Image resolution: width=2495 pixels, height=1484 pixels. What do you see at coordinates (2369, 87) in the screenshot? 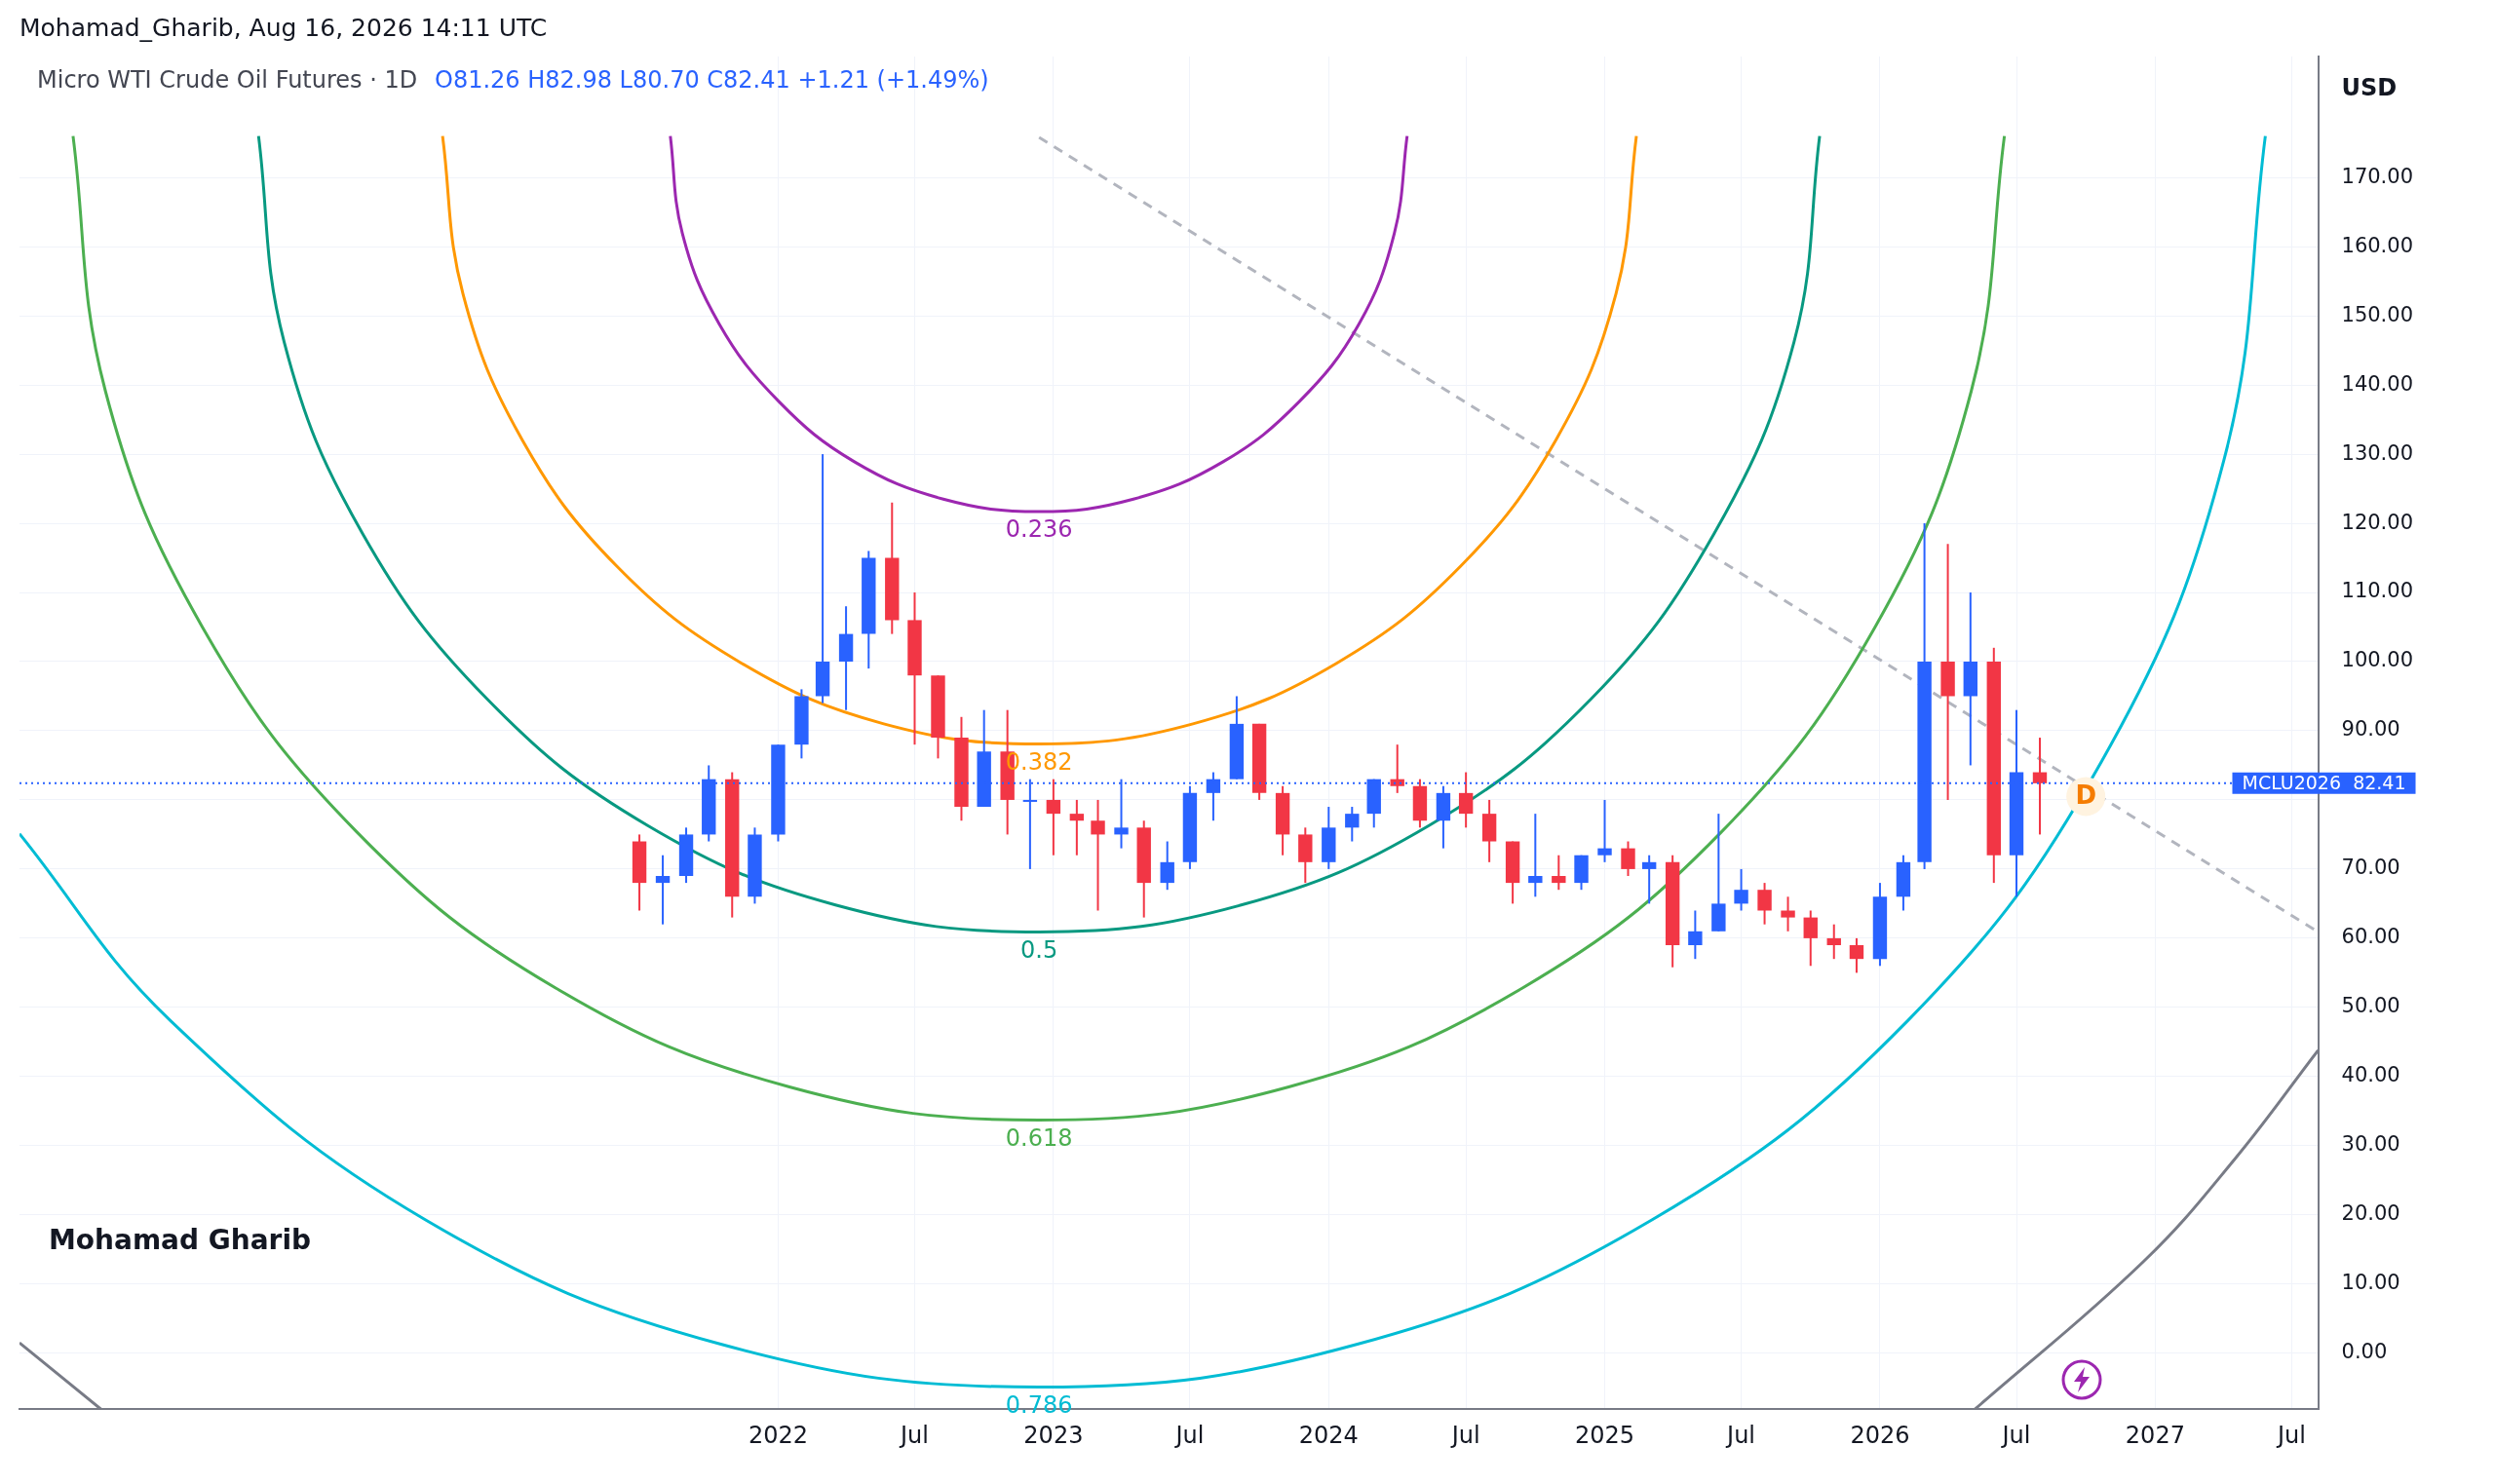
I see `y-axis-title: USD` at bounding box center [2369, 87].